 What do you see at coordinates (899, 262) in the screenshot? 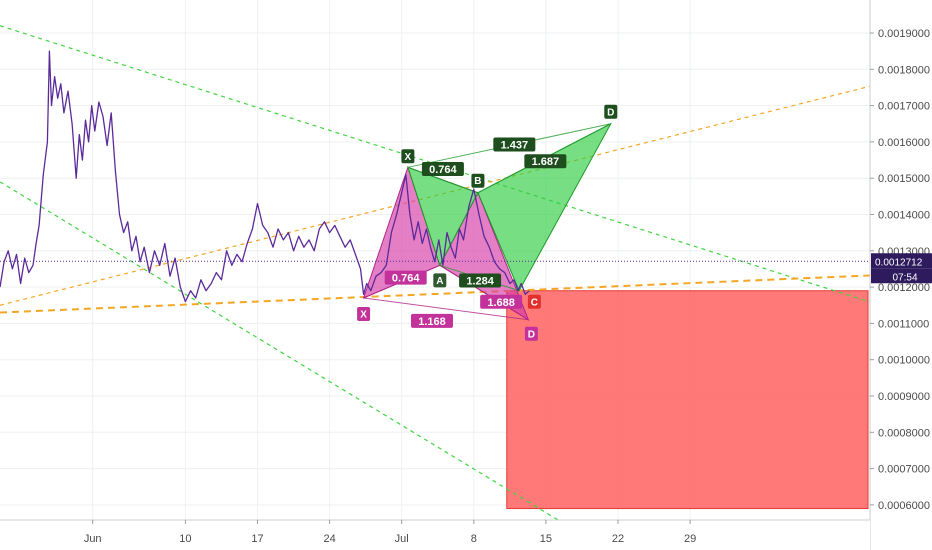
I see `current-price-badge: 0.0012712` at bounding box center [899, 262].